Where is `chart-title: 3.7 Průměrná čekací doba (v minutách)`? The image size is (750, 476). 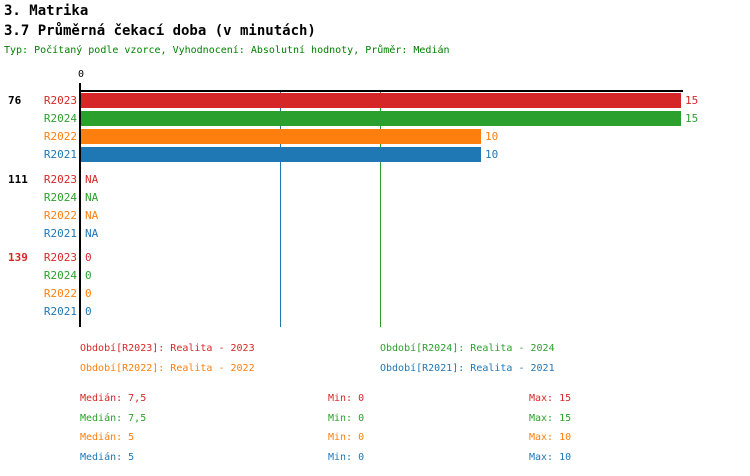
chart-title: 3.7 Průměrná čekací doba (v minutách) is located at coordinates (160, 31).